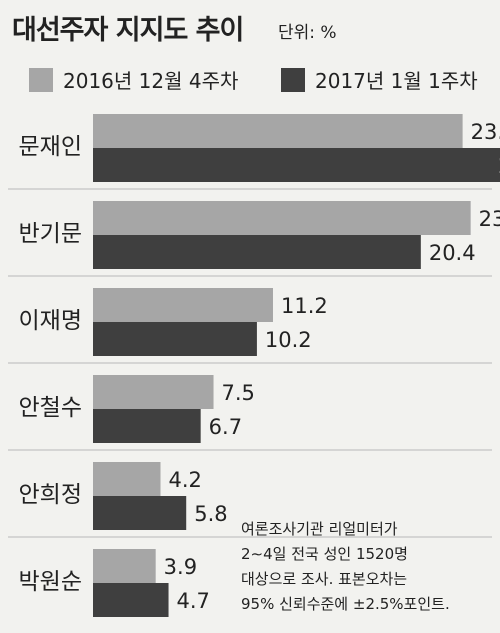 The width and height of the screenshot is (500, 633). Describe the element at coordinates (489, 219) in the screenshot. I see `data-label: 23.5` at that location.